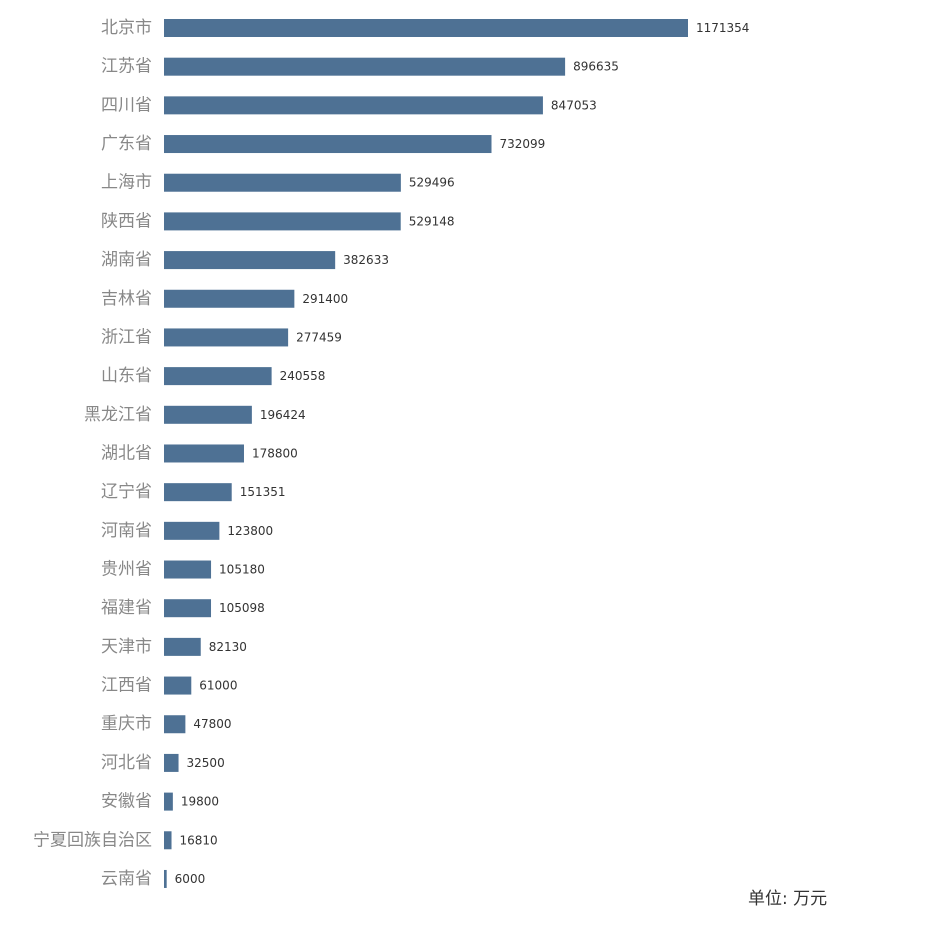 This screenshot has height=932, width=936. What do you see at coordinates (126, 570) in the screenshot?
I see `category-label-14: 贵州省` at bounding box center [126, 570].